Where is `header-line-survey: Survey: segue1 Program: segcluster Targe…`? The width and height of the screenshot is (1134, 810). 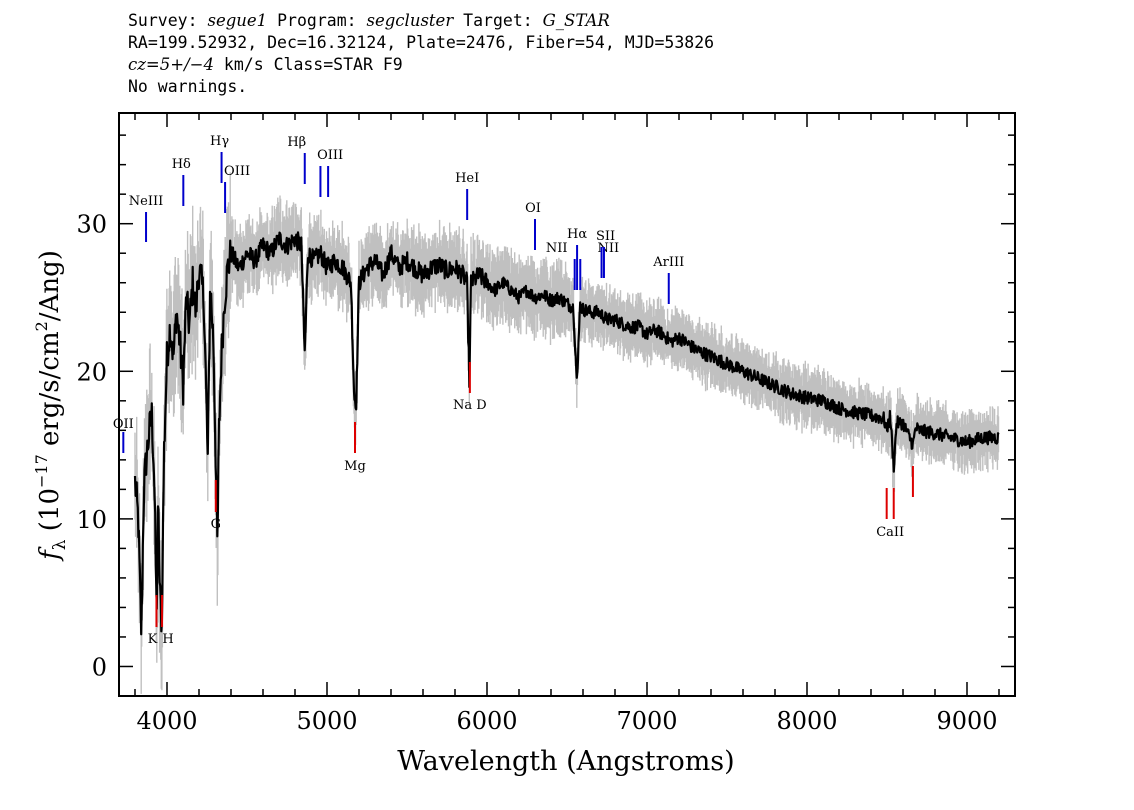 header-line-survey: Survey: segue1 Program: segcluster Targe… is located at coordinates (421, 21).